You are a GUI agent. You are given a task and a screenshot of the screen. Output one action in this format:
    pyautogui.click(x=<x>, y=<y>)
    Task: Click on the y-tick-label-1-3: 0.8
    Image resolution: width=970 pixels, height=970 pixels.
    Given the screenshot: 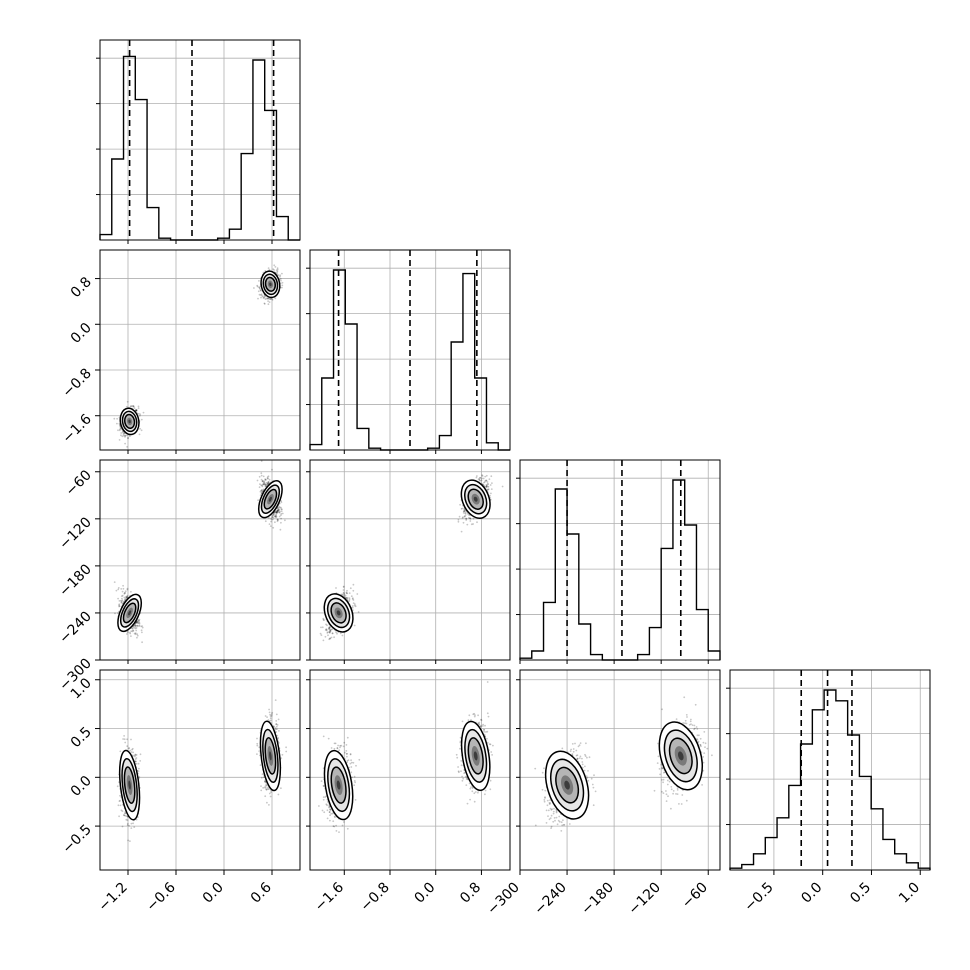 What is the action you would take?
    pyautogui.click(x=81, y=287)
    